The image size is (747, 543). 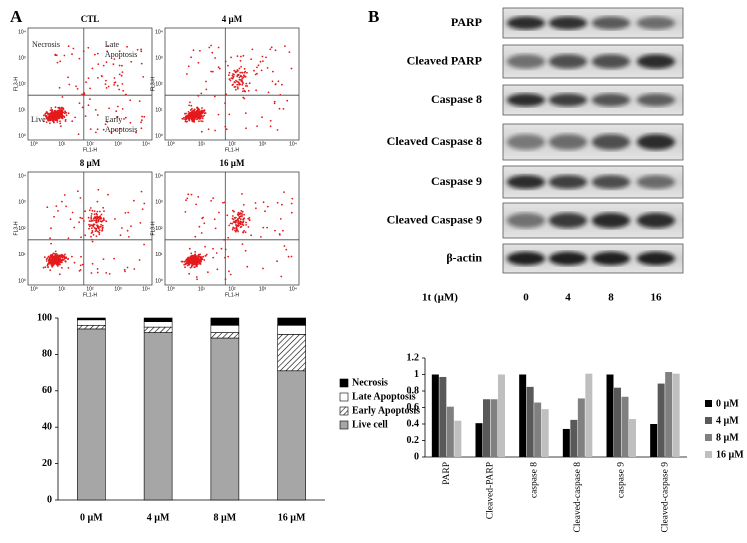 What do you see at coordinates (232, 19) in the screenshot?
I see `plot-title: 4 µM` at bounding box center [232, 19].